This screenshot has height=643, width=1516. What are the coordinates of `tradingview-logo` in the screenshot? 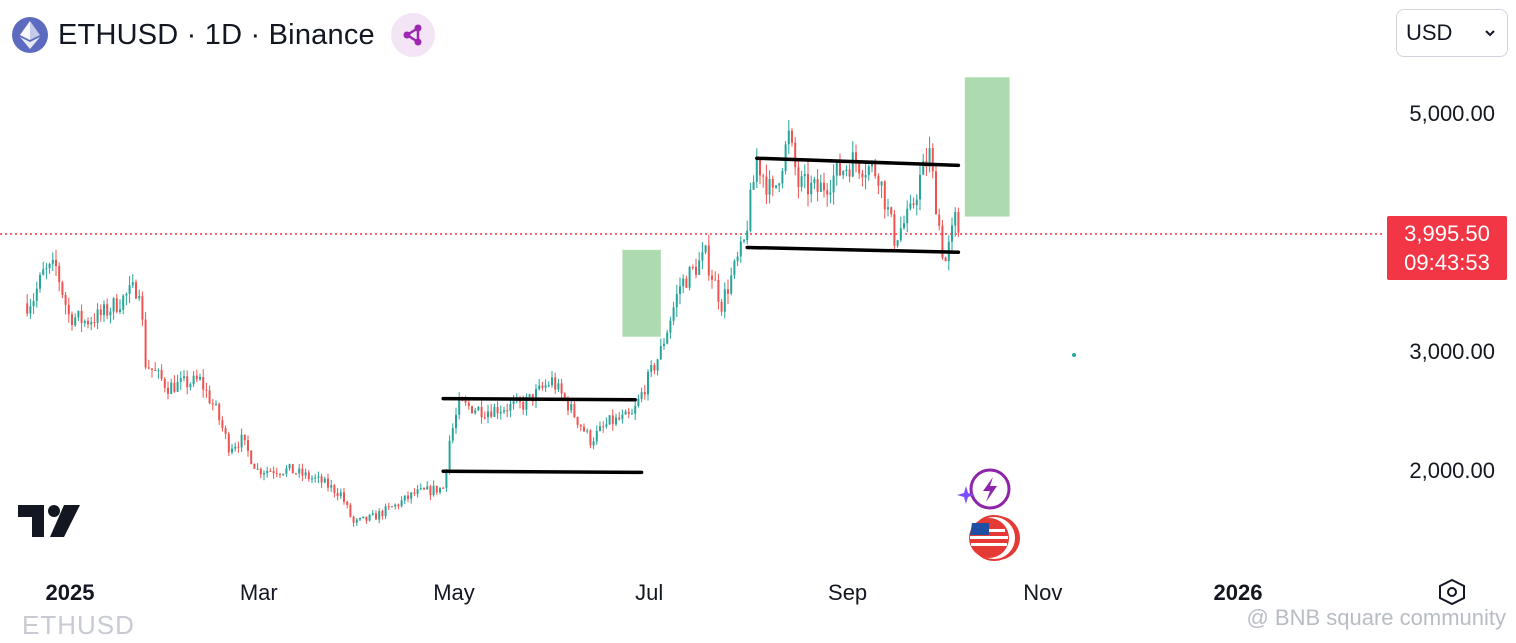 It's located at (49, 523).